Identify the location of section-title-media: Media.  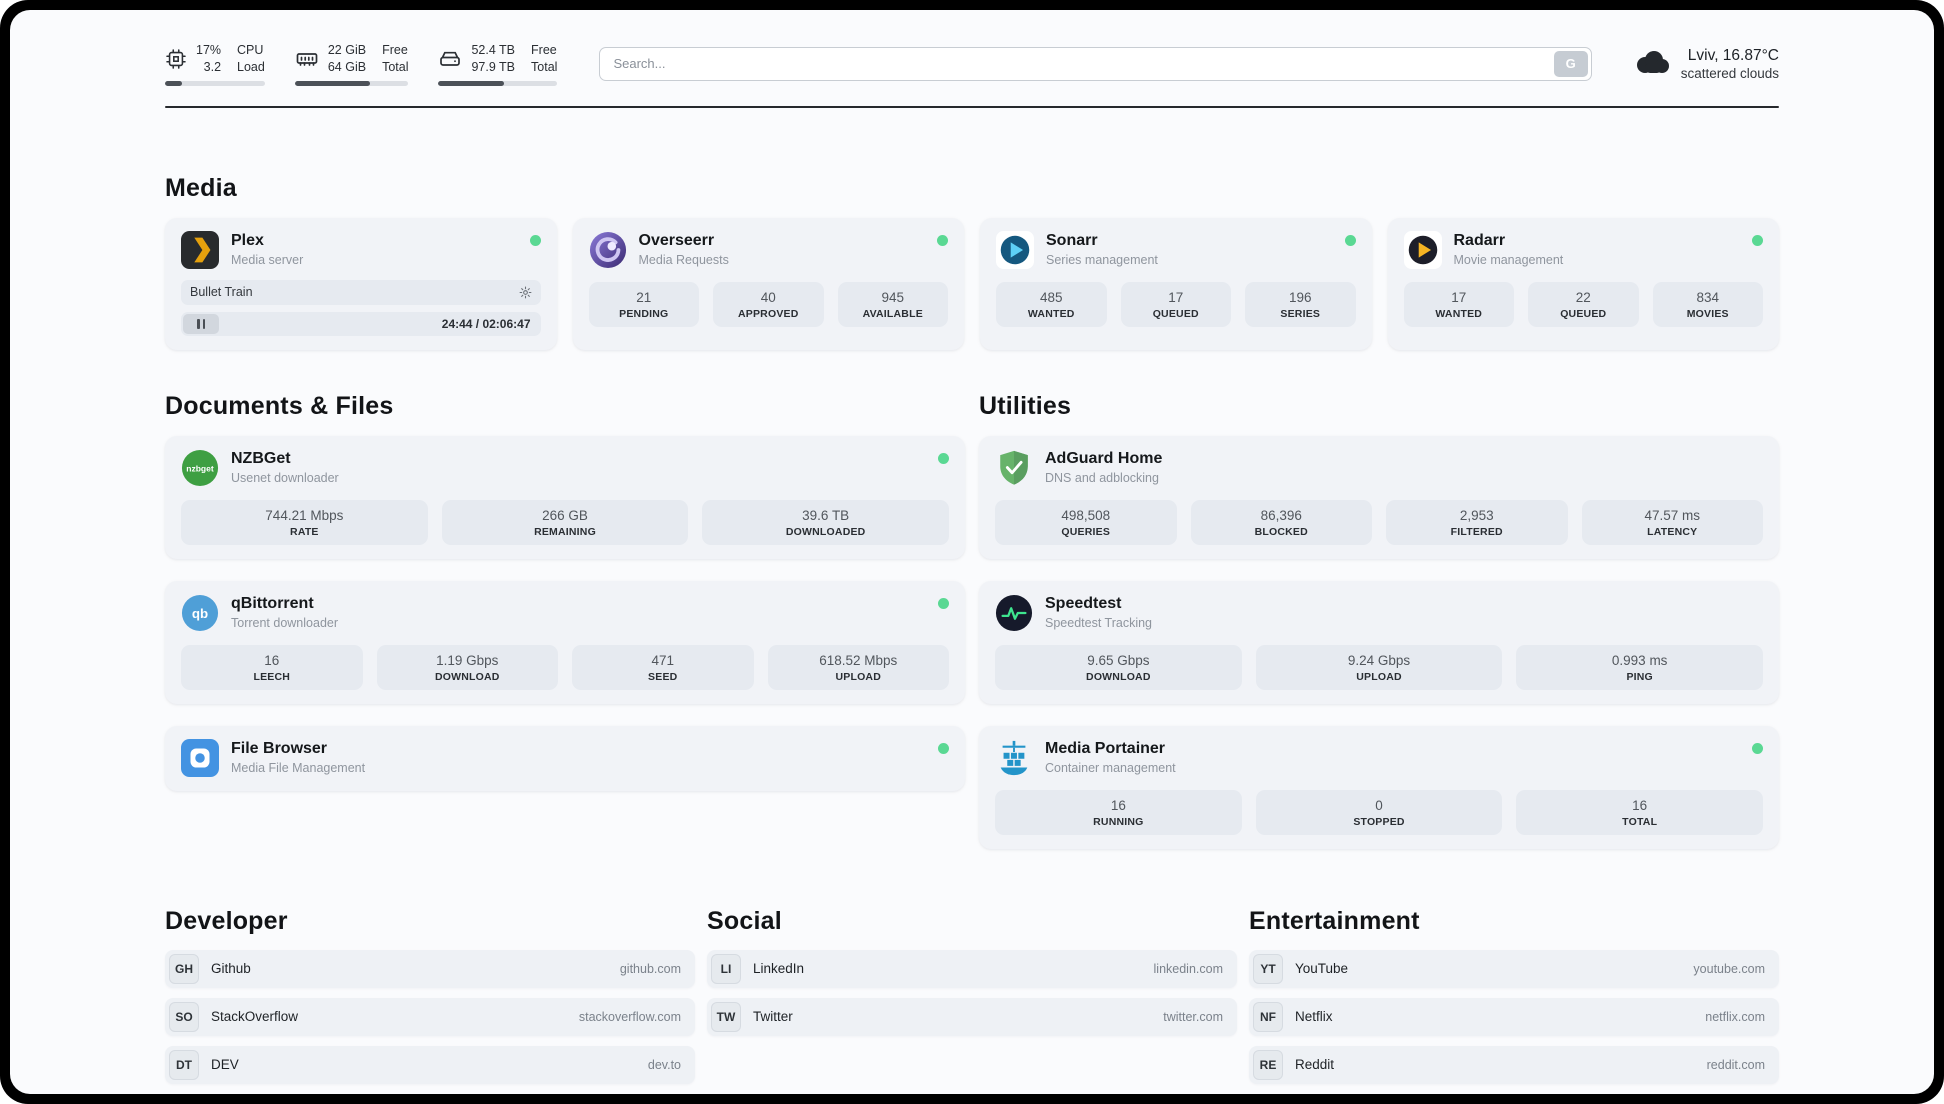
(201, 187).